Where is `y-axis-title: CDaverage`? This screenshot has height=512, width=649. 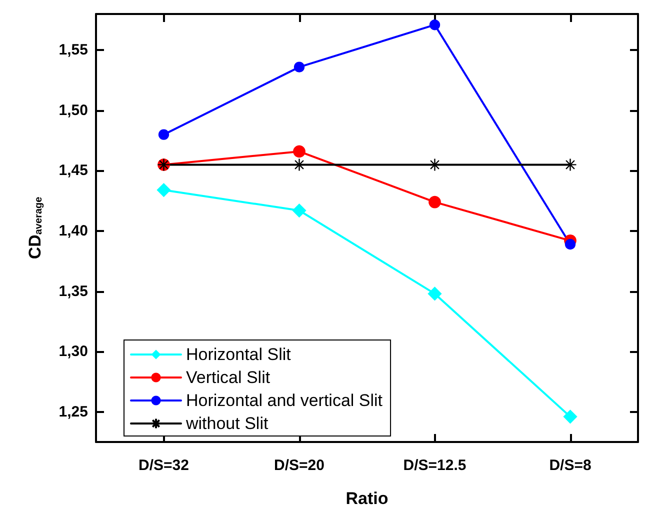
y-axis-title: CDaverage is located at coordinates (35, 228).